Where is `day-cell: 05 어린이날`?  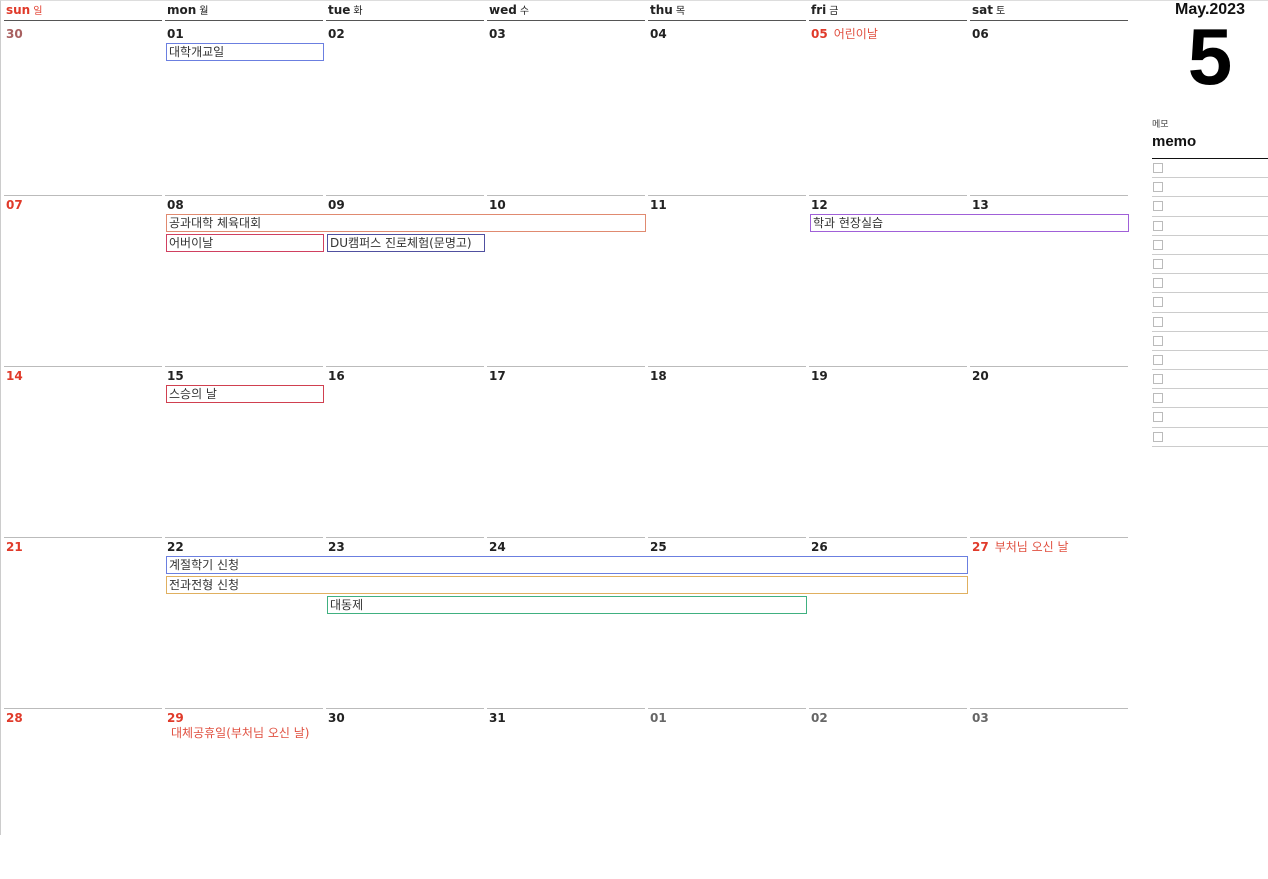
day-cell: 05 어린이날 is located at coordinates (888, 106).